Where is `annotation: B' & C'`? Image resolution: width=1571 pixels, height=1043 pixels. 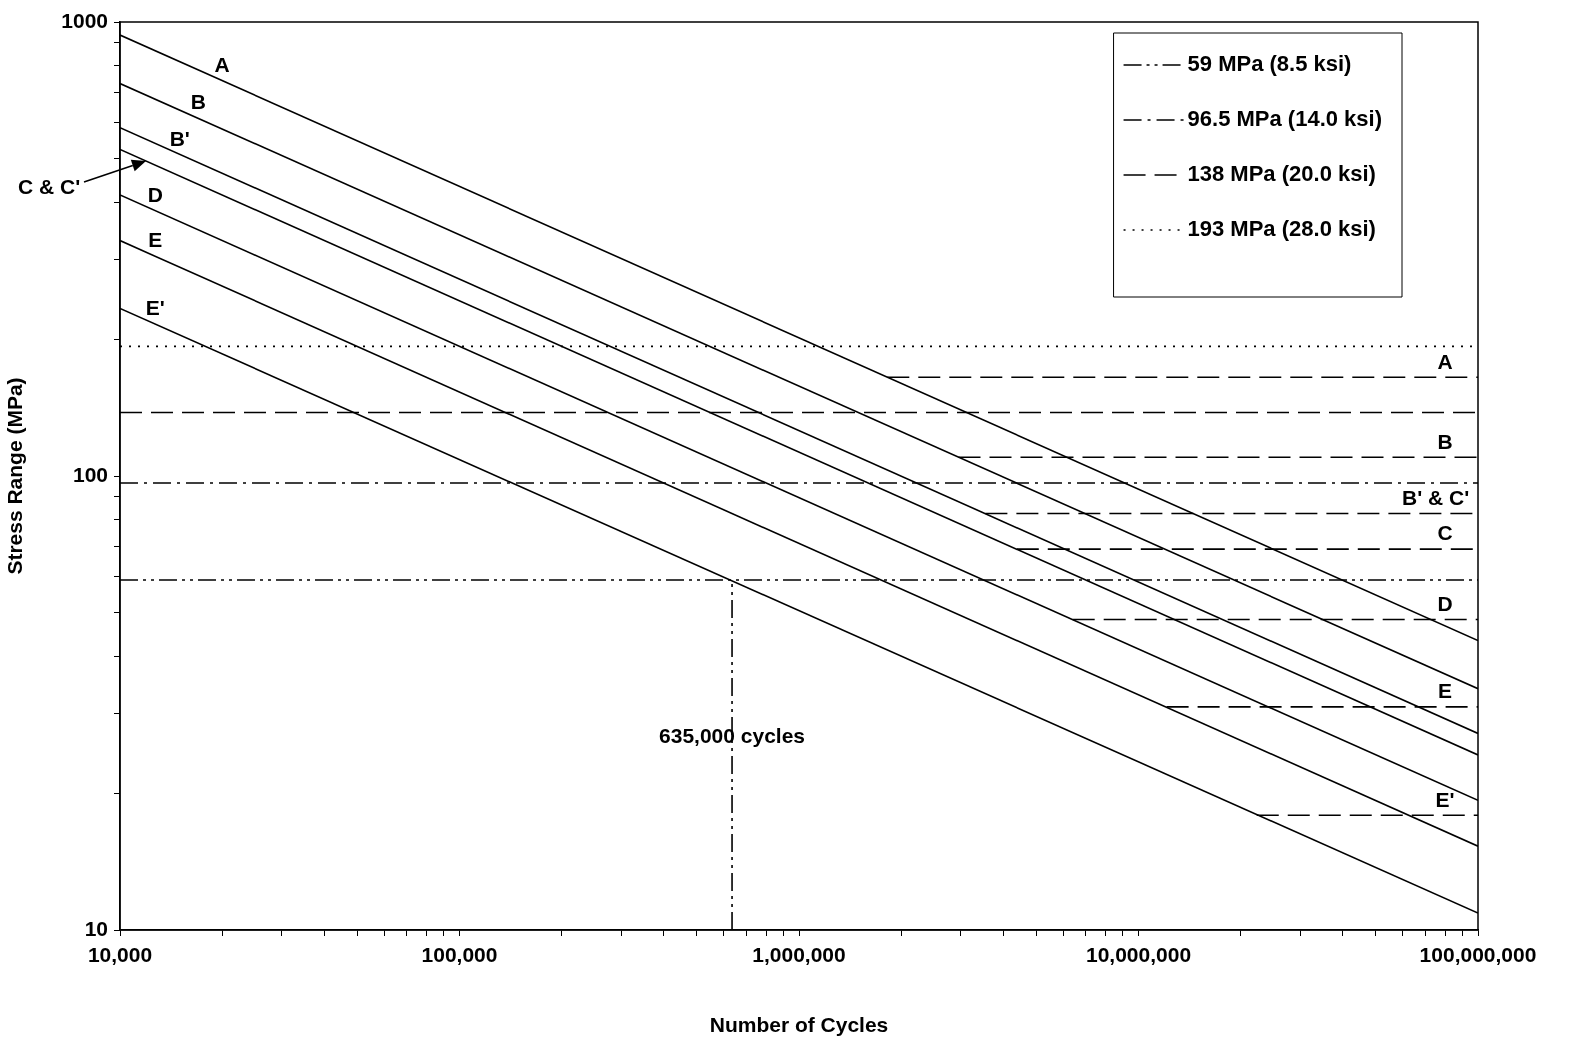 annotation: B' & C' is located at coordinates (1436, 497).